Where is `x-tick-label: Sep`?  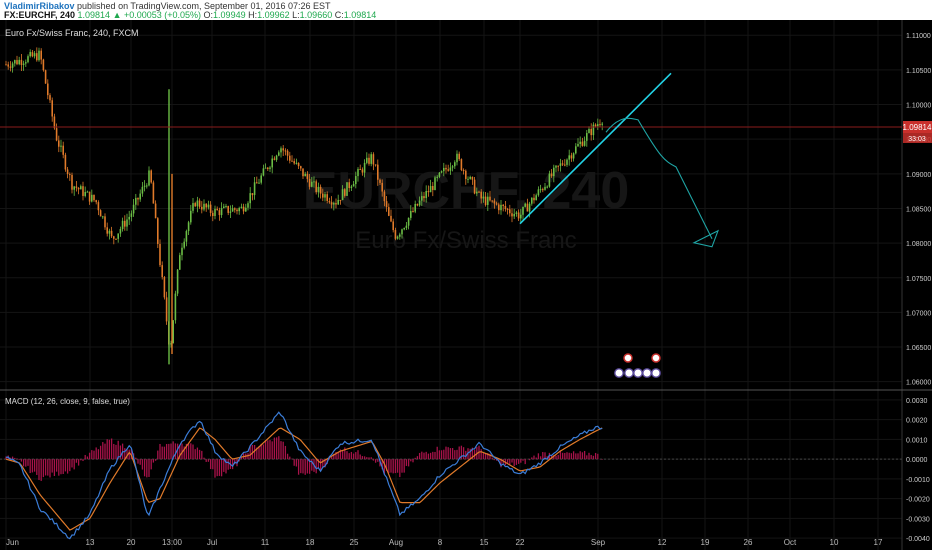
x-tick-label: Sep is located at coordinates (598, 542).